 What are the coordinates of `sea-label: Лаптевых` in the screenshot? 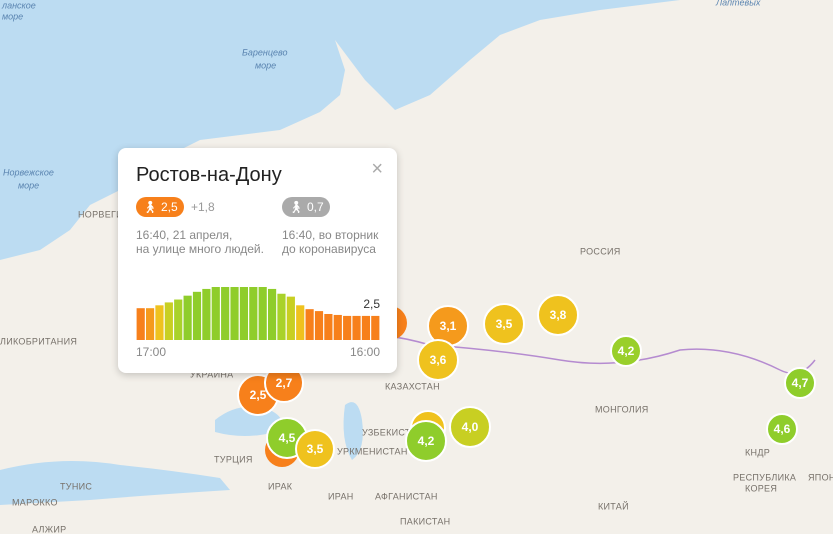 It's located at (738, 3).